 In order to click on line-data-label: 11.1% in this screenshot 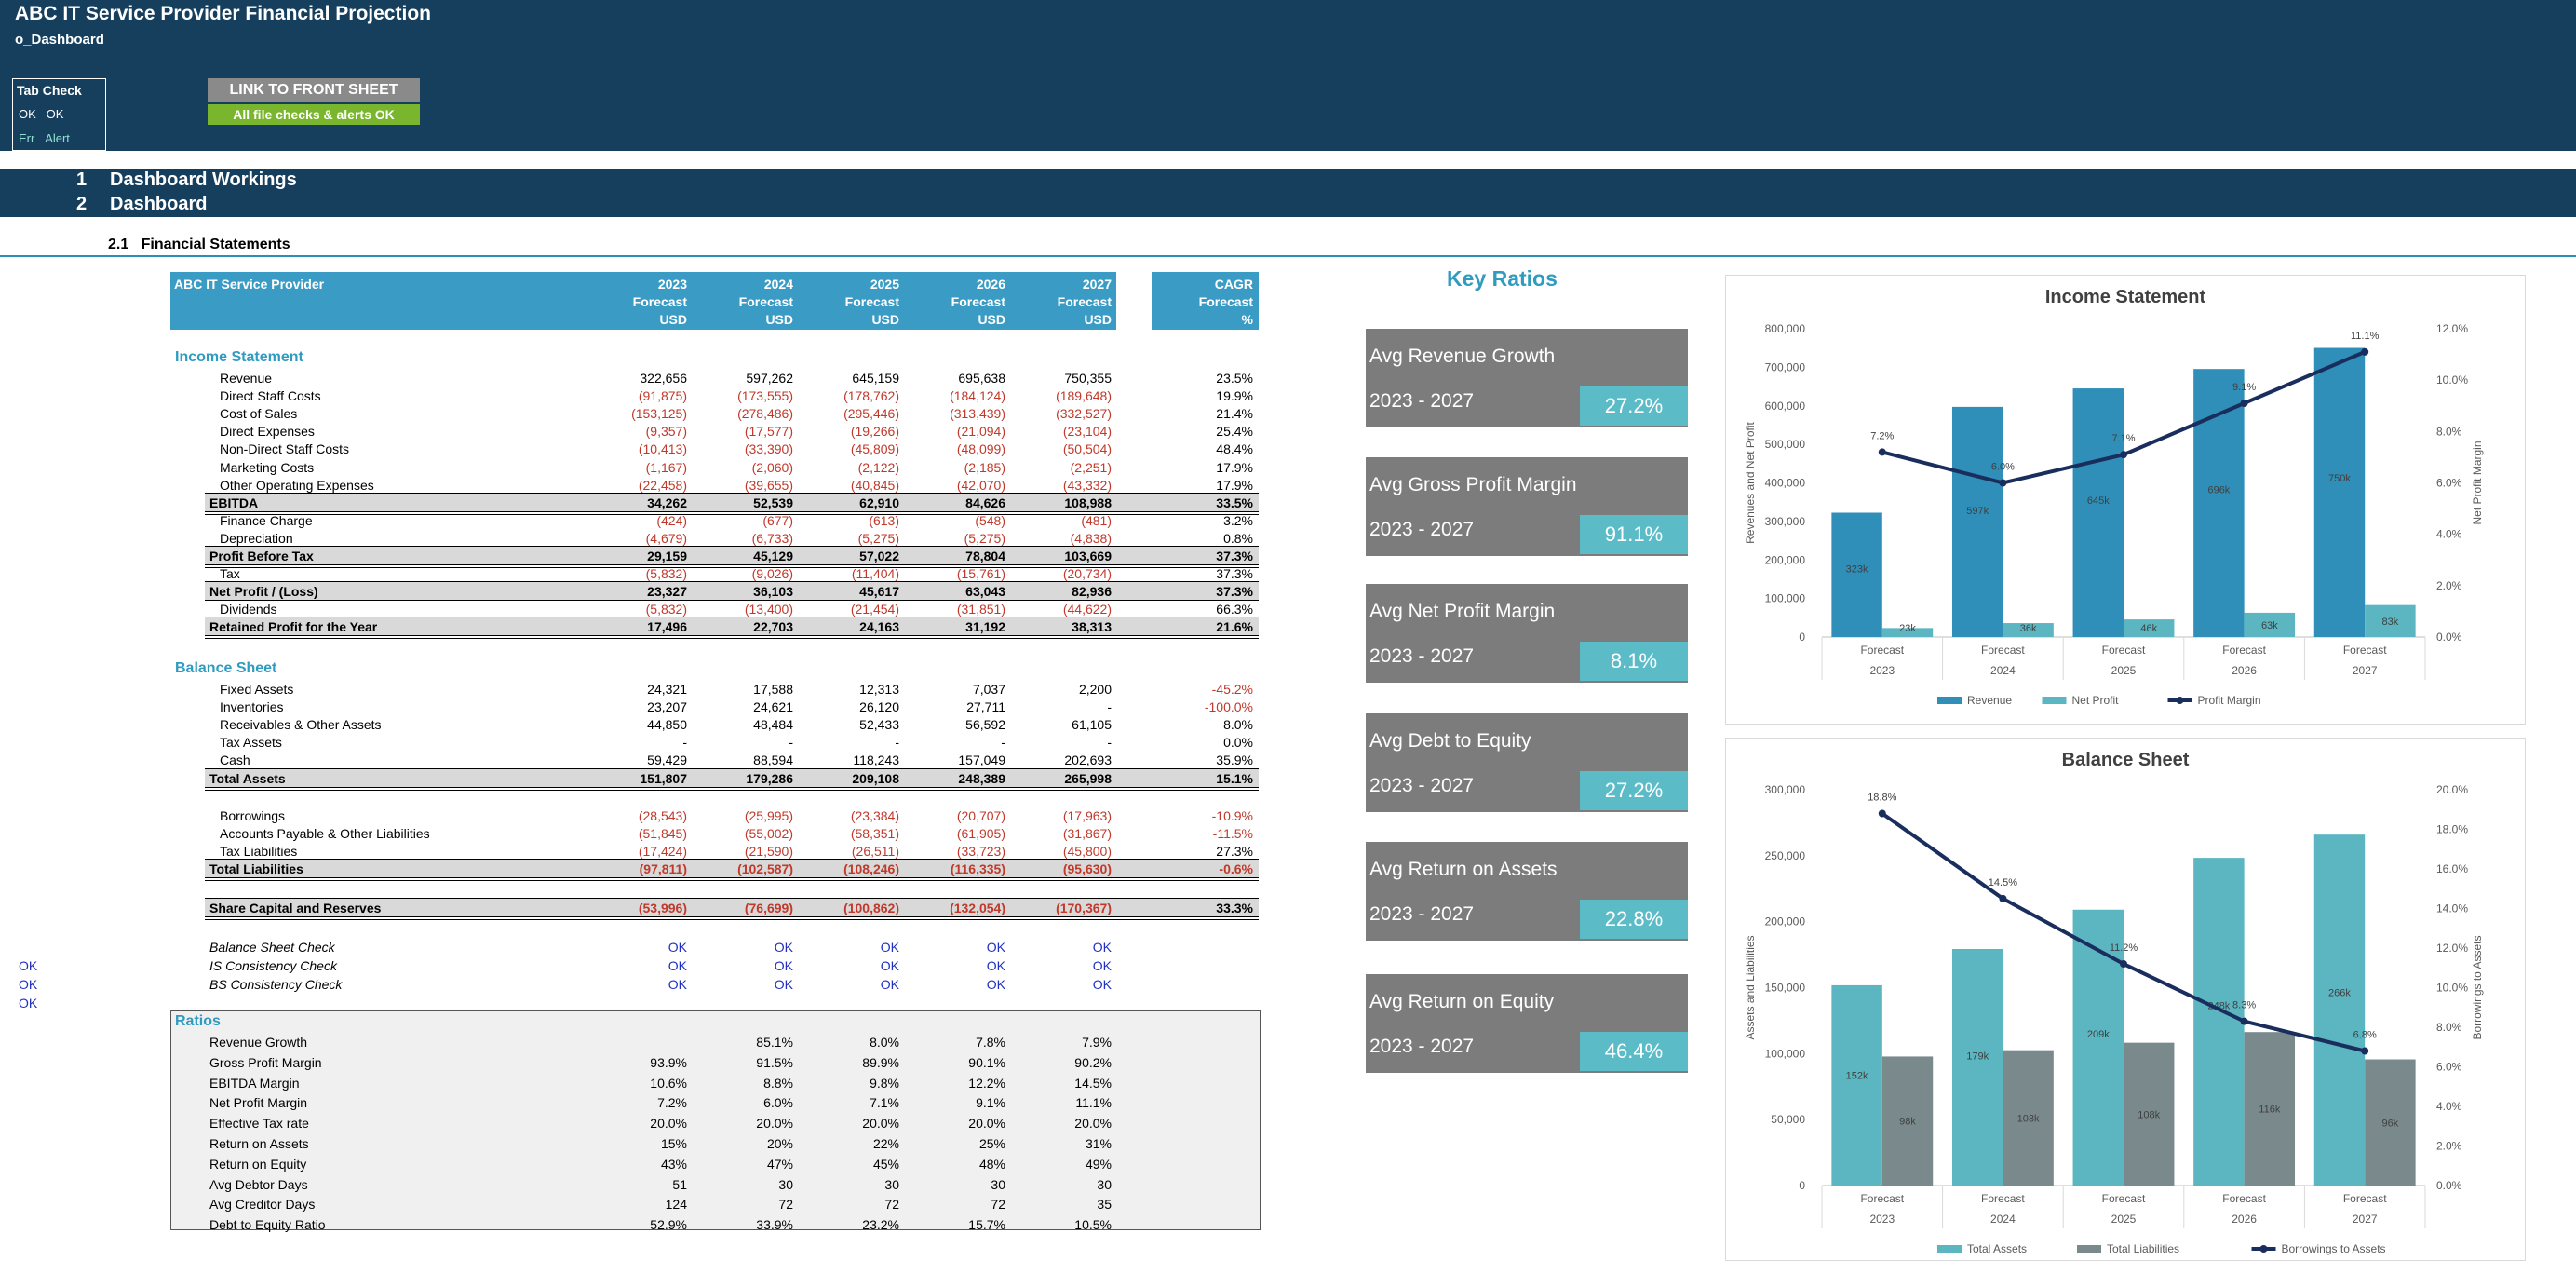, I will do `click(2365, 336)`.